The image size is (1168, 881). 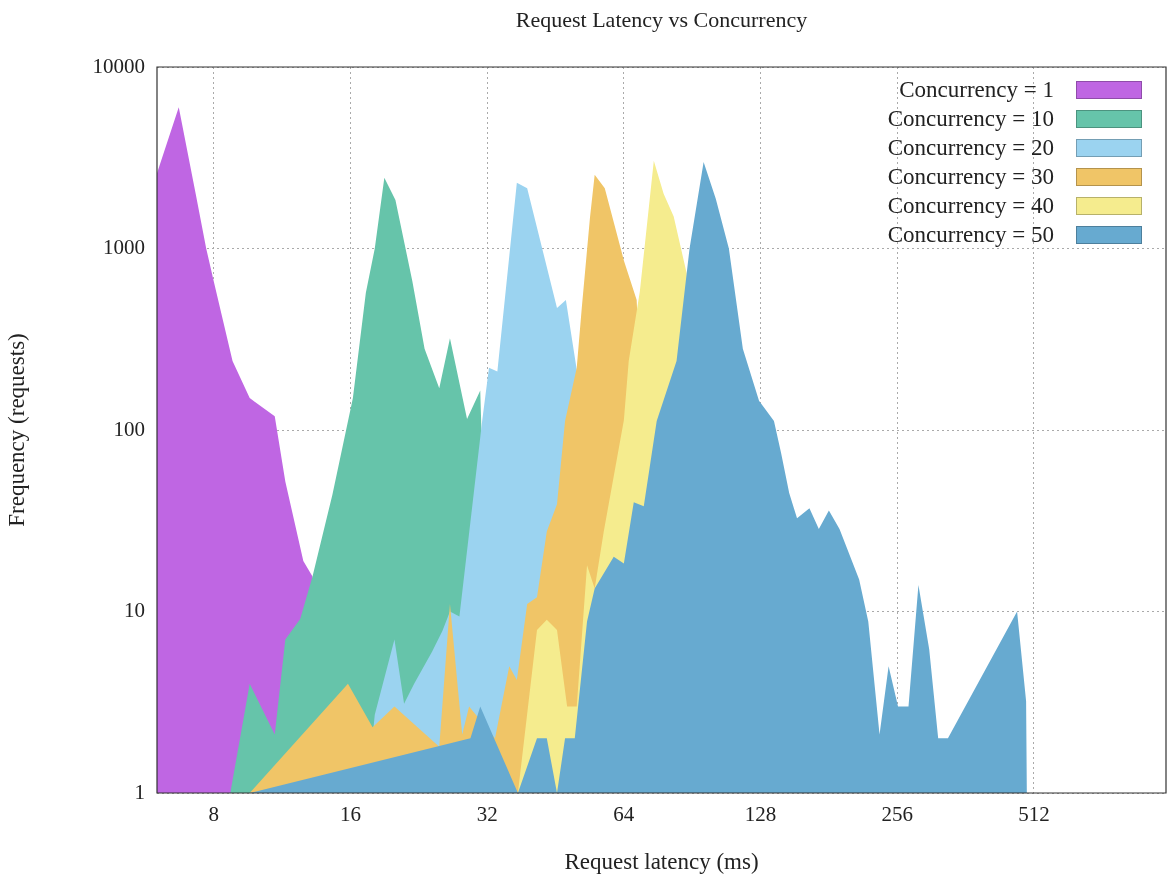 I want to click on x-tick-label: 128, so click(x=760, y=814).